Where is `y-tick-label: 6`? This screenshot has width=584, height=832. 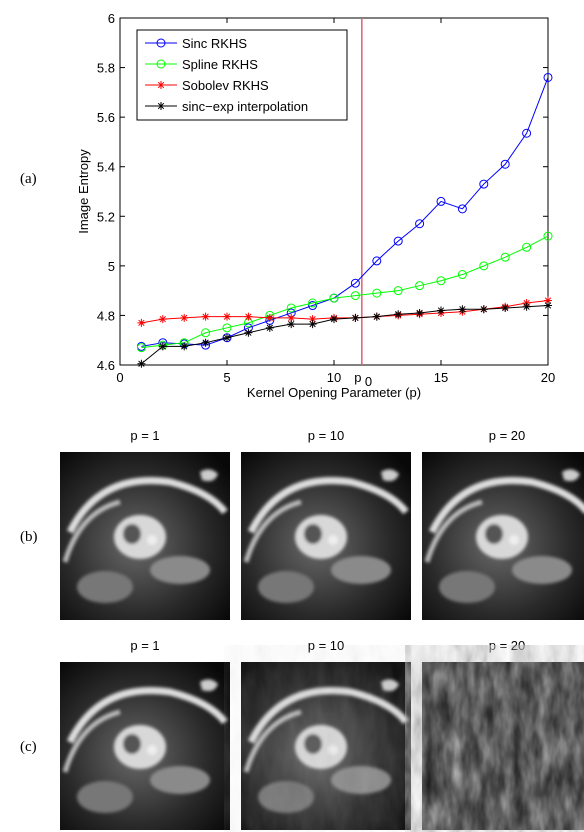 y-tick-label: 6 is located at coordinates (111, 18).